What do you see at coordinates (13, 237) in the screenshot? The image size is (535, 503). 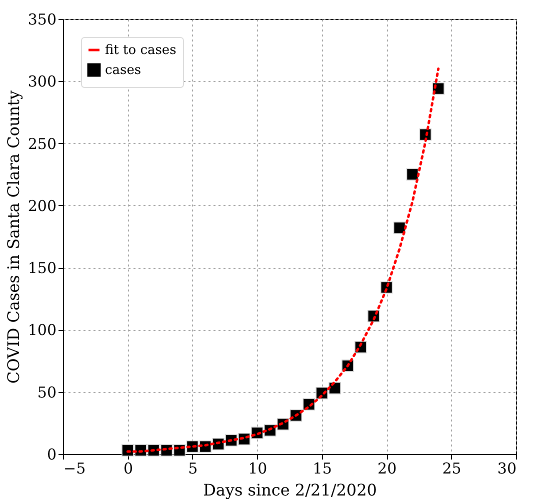 I see `y-axis-title: COVID Cases in Santa Clara County` at bounding box center [13, 237].